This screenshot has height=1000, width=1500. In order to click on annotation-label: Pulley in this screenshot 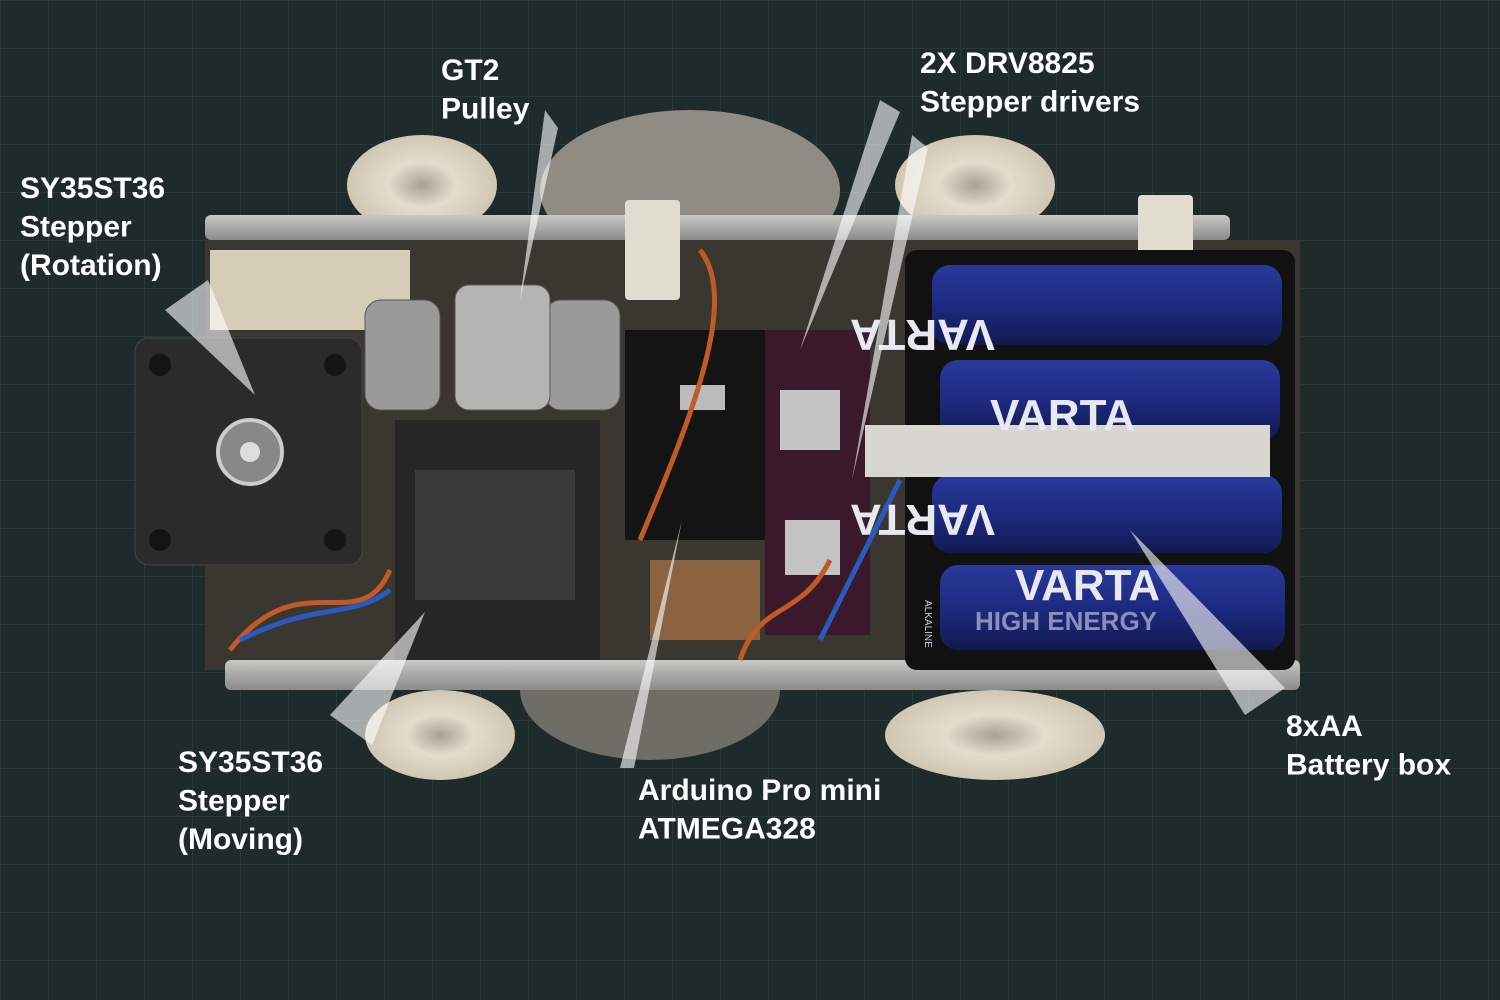, I will do `click(485, 109)`.